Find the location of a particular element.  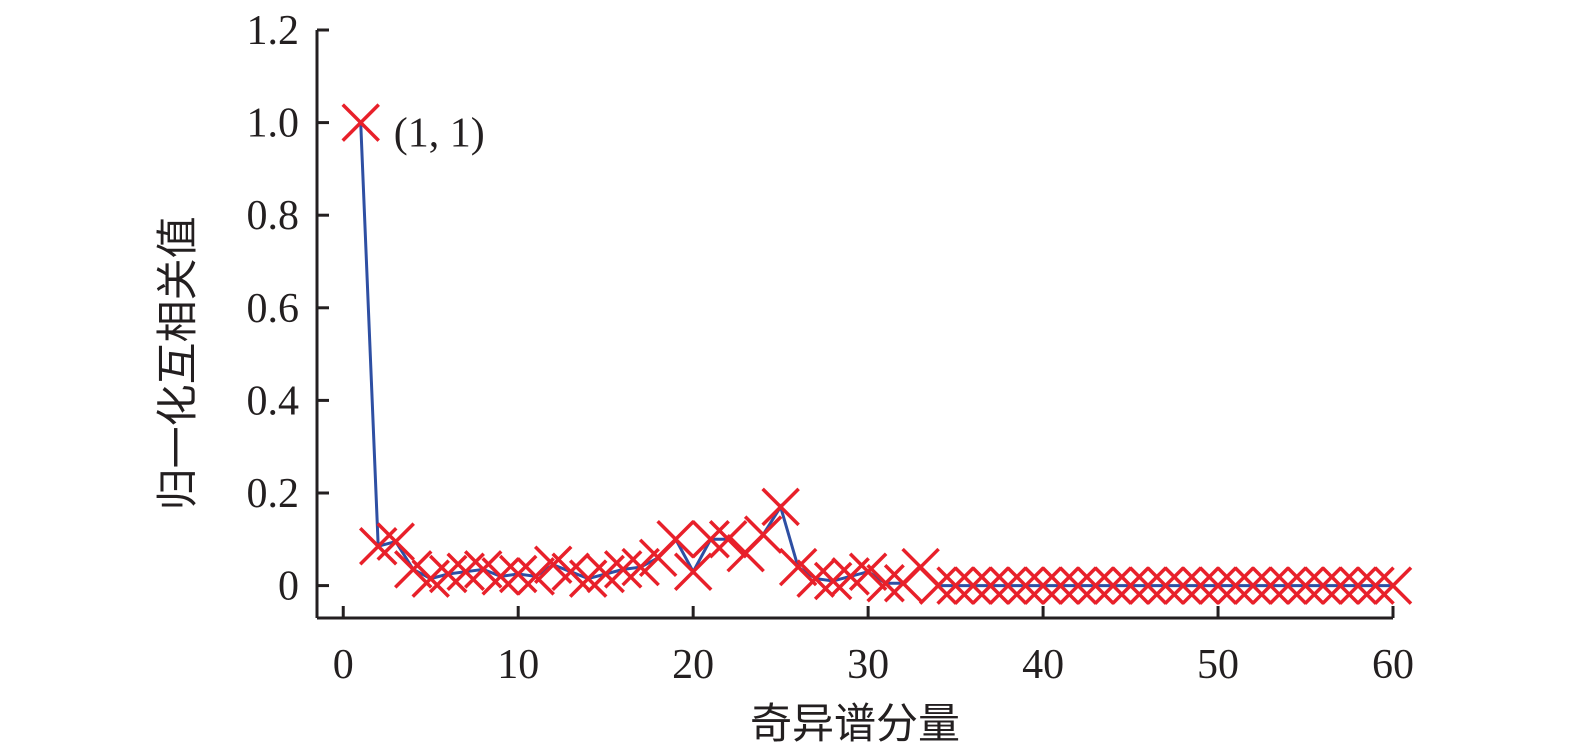

y-tick-label: 1.2 is located at coordinates (273, 31).